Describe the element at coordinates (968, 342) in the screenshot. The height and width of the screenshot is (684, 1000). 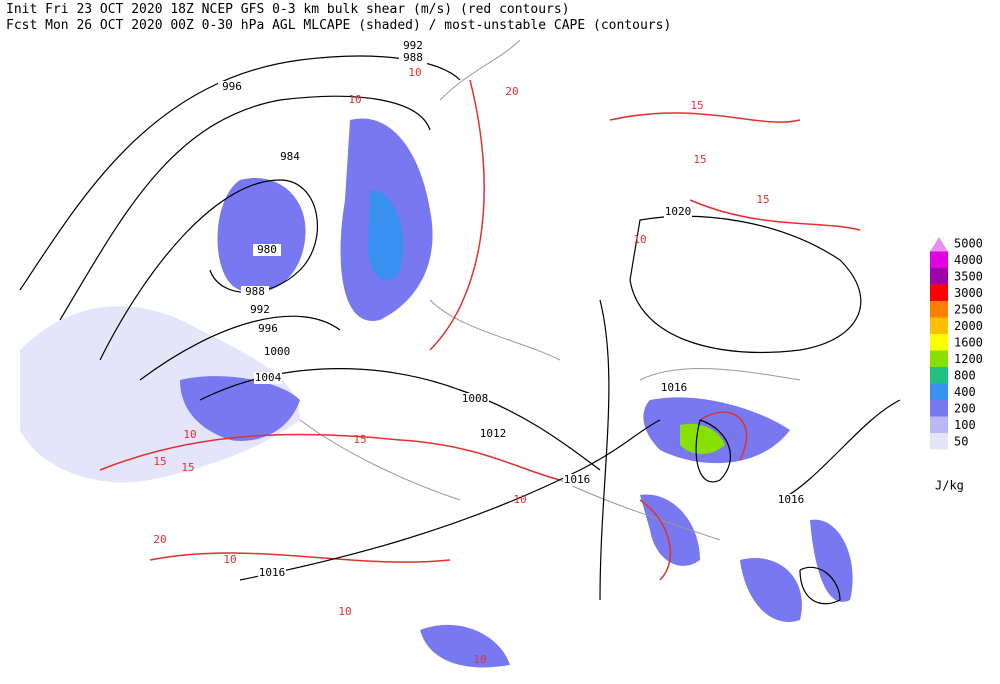
I see `legend-label: 1600` at that location.